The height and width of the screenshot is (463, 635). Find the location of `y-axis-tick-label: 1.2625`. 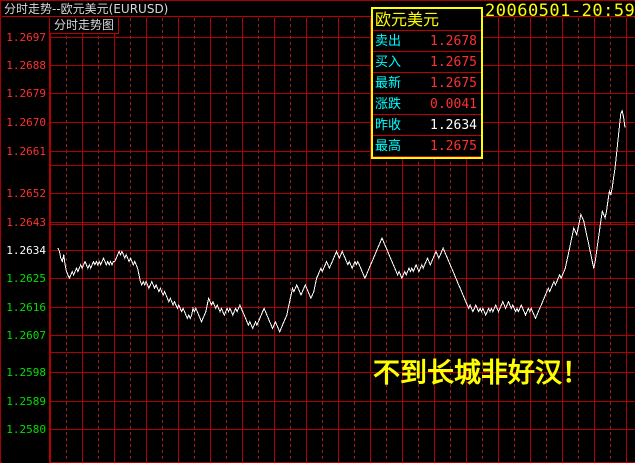

y-axis-tick-label: 1.2625 is located at coordinates (26, 278).